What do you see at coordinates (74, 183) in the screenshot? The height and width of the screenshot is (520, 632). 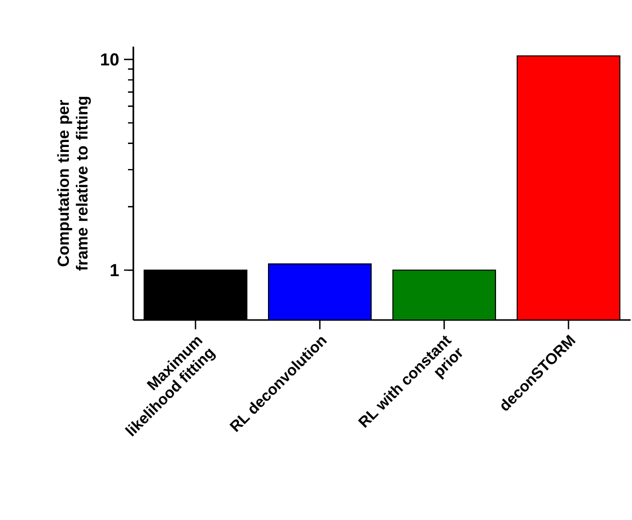 I see `y-axis-title: Computation time per frame relative to fitting` at bounding box center [74, 183].